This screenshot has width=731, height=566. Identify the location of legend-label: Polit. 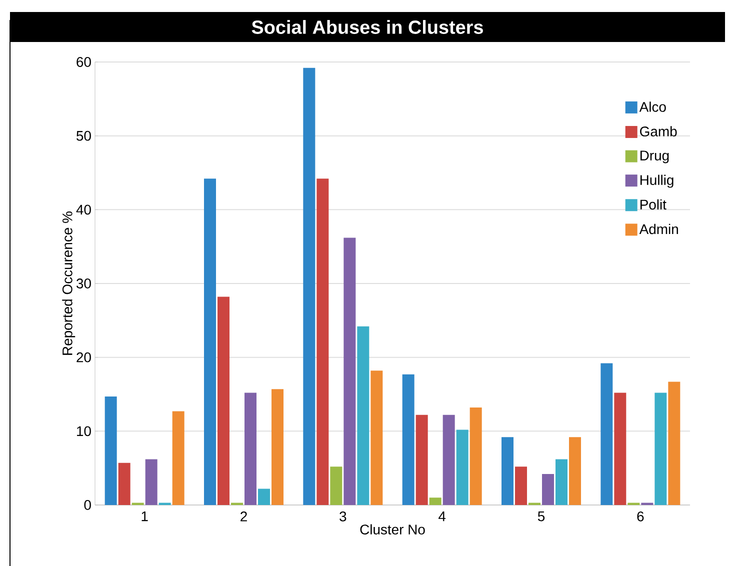
(653, 204).